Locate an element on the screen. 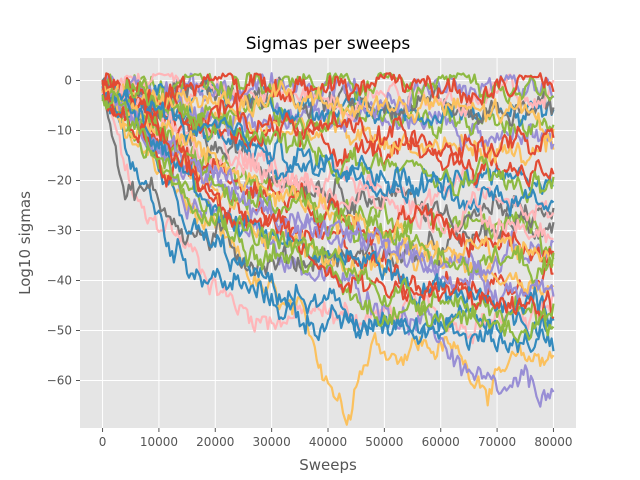 The width and height of the screenshot is (640, 480). x-tick-label: 60000 is located at coordinates (441, 442).